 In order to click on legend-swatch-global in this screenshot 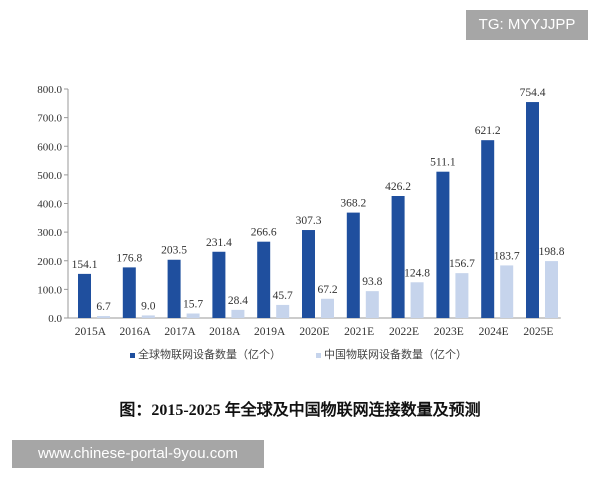, I will do `click(132, 355)`.